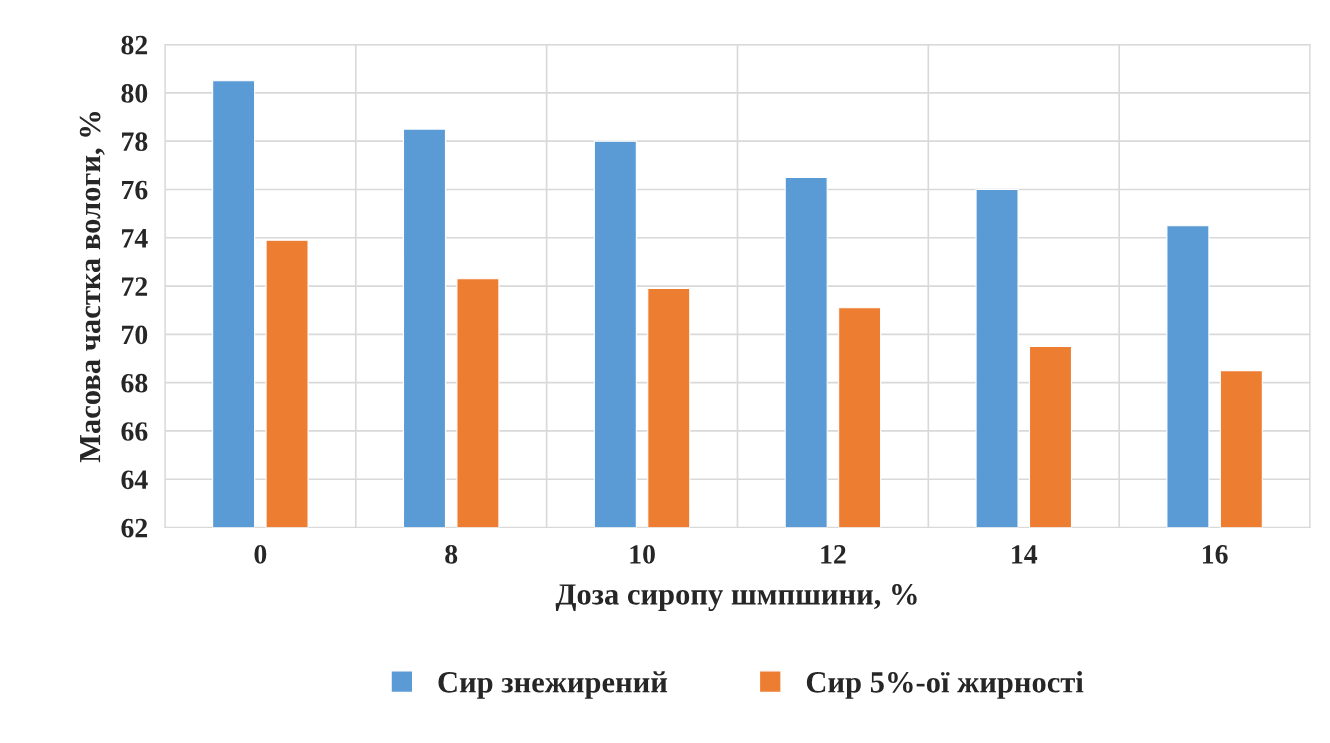 This screenshot has height=743, width=1330. Describe the element at coordinates (135, 286) in the screenshot. I see `y-tick-label: 72` at that location.